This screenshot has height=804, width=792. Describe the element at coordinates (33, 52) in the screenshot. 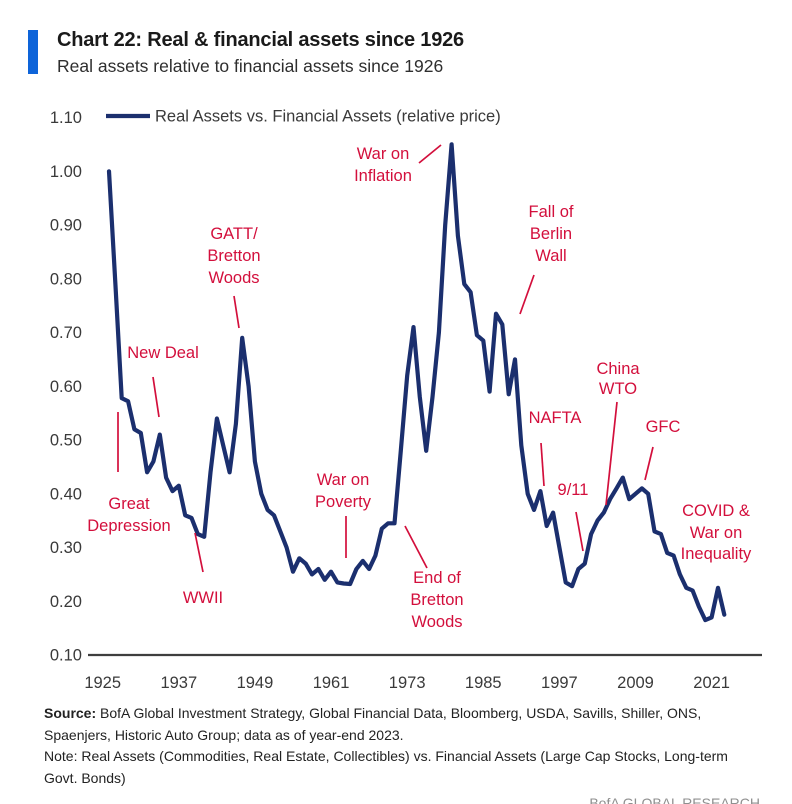

I see `title-accent-bar` at that location.